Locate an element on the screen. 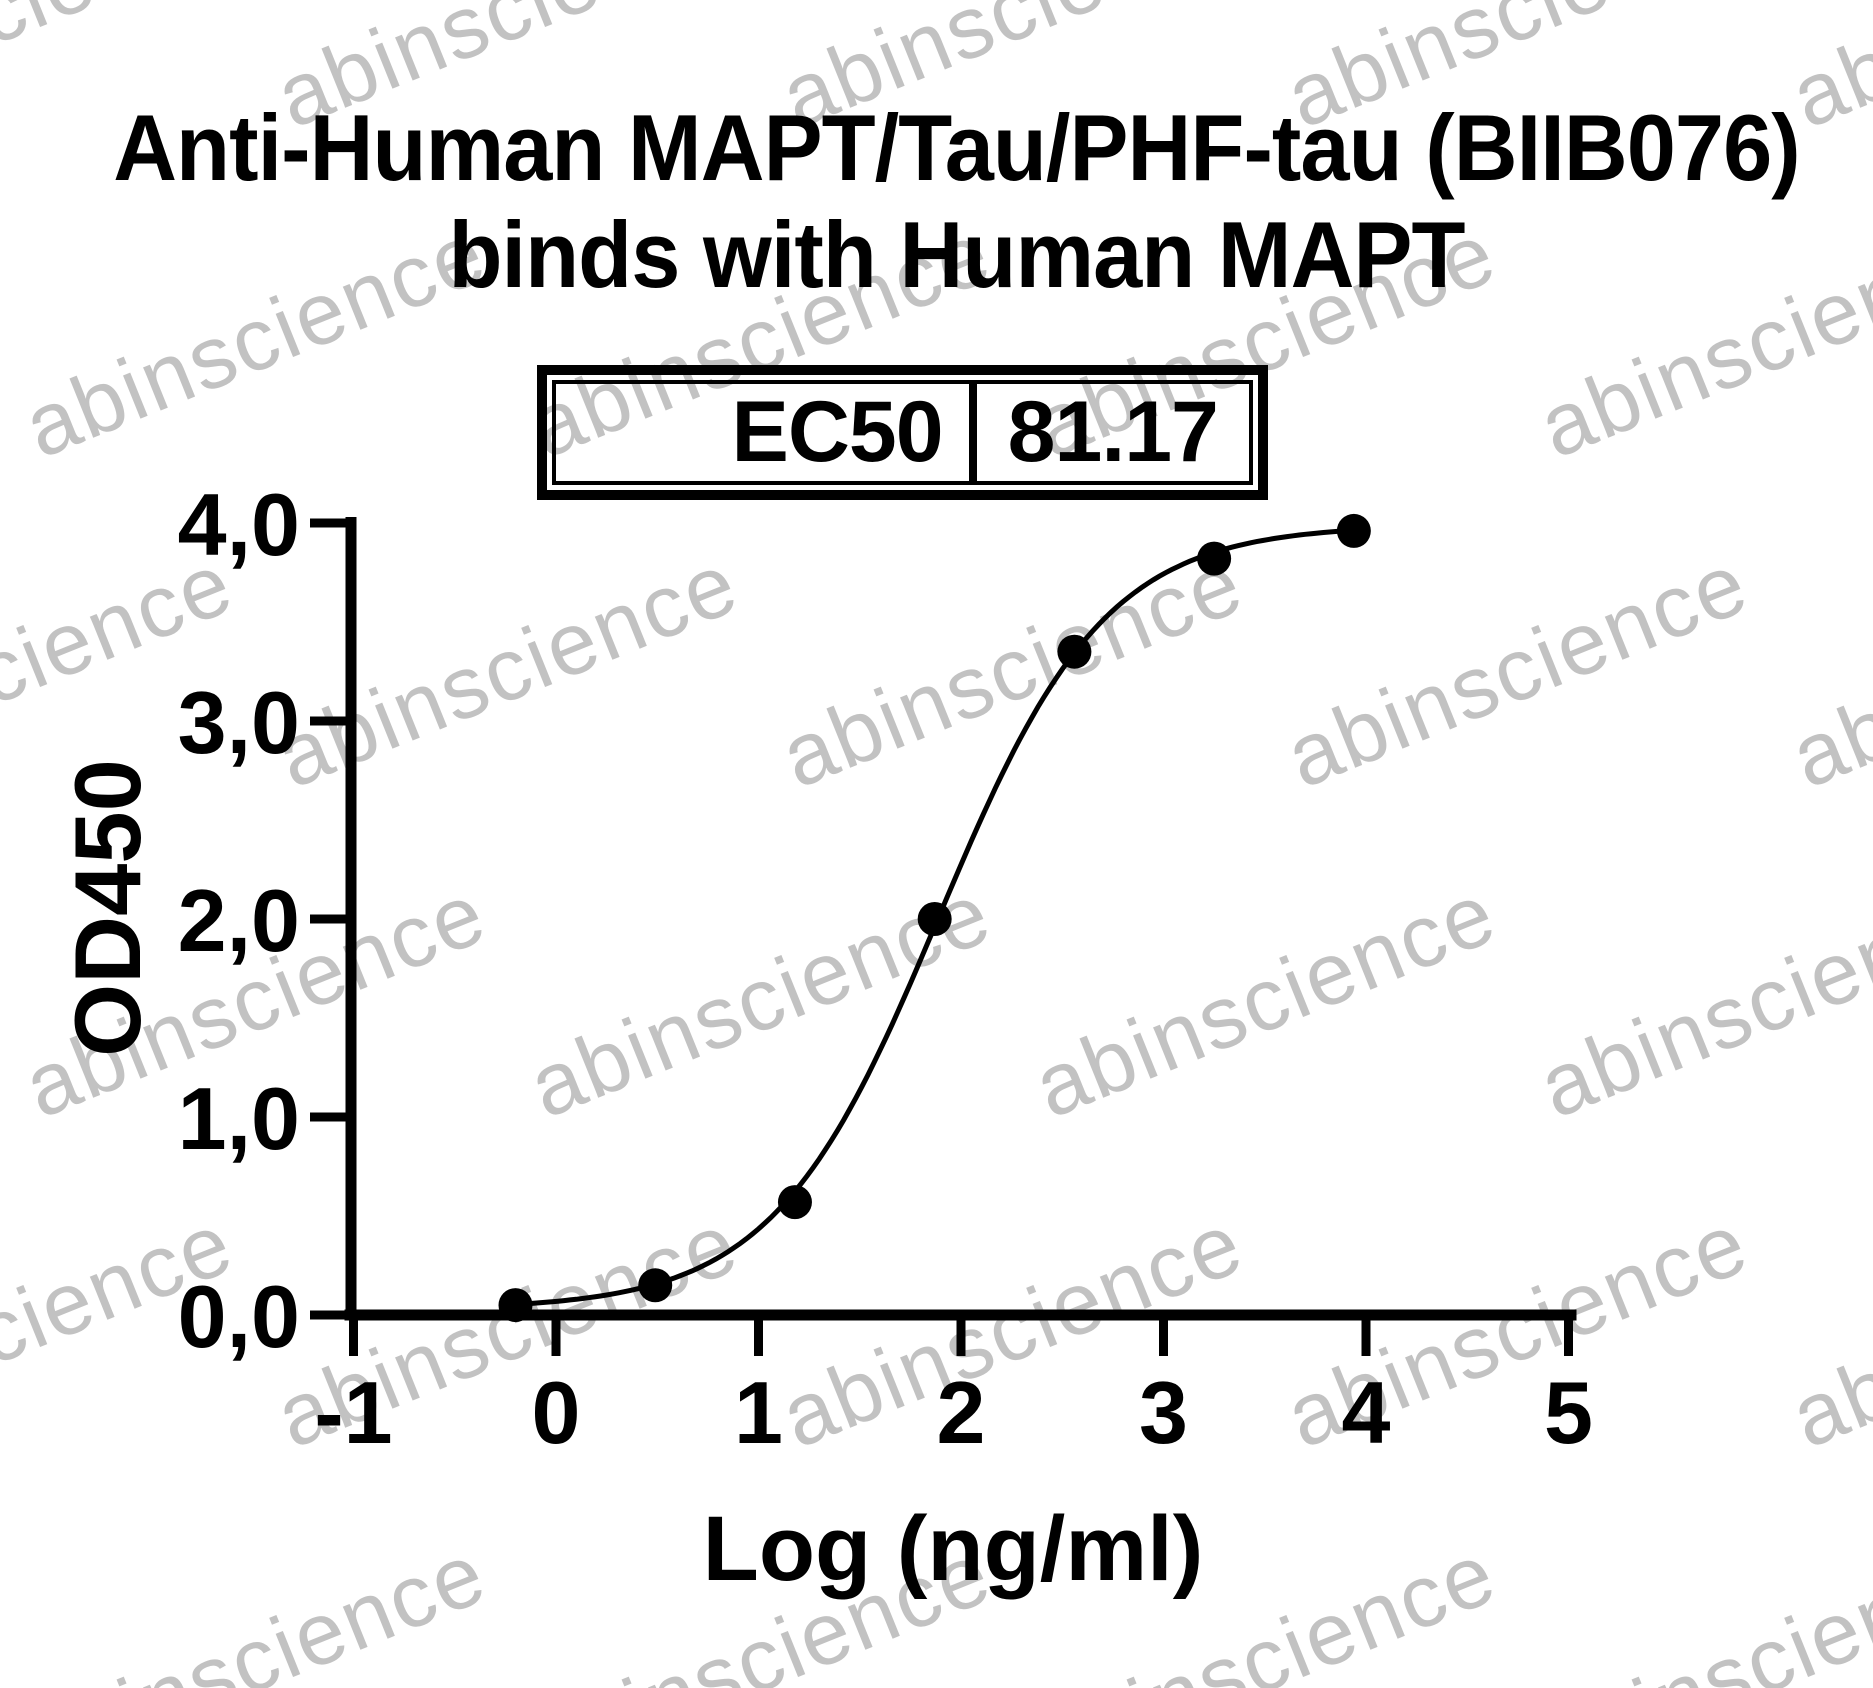  y-tick-label: 4,0 is located at coordinates (239, 524).